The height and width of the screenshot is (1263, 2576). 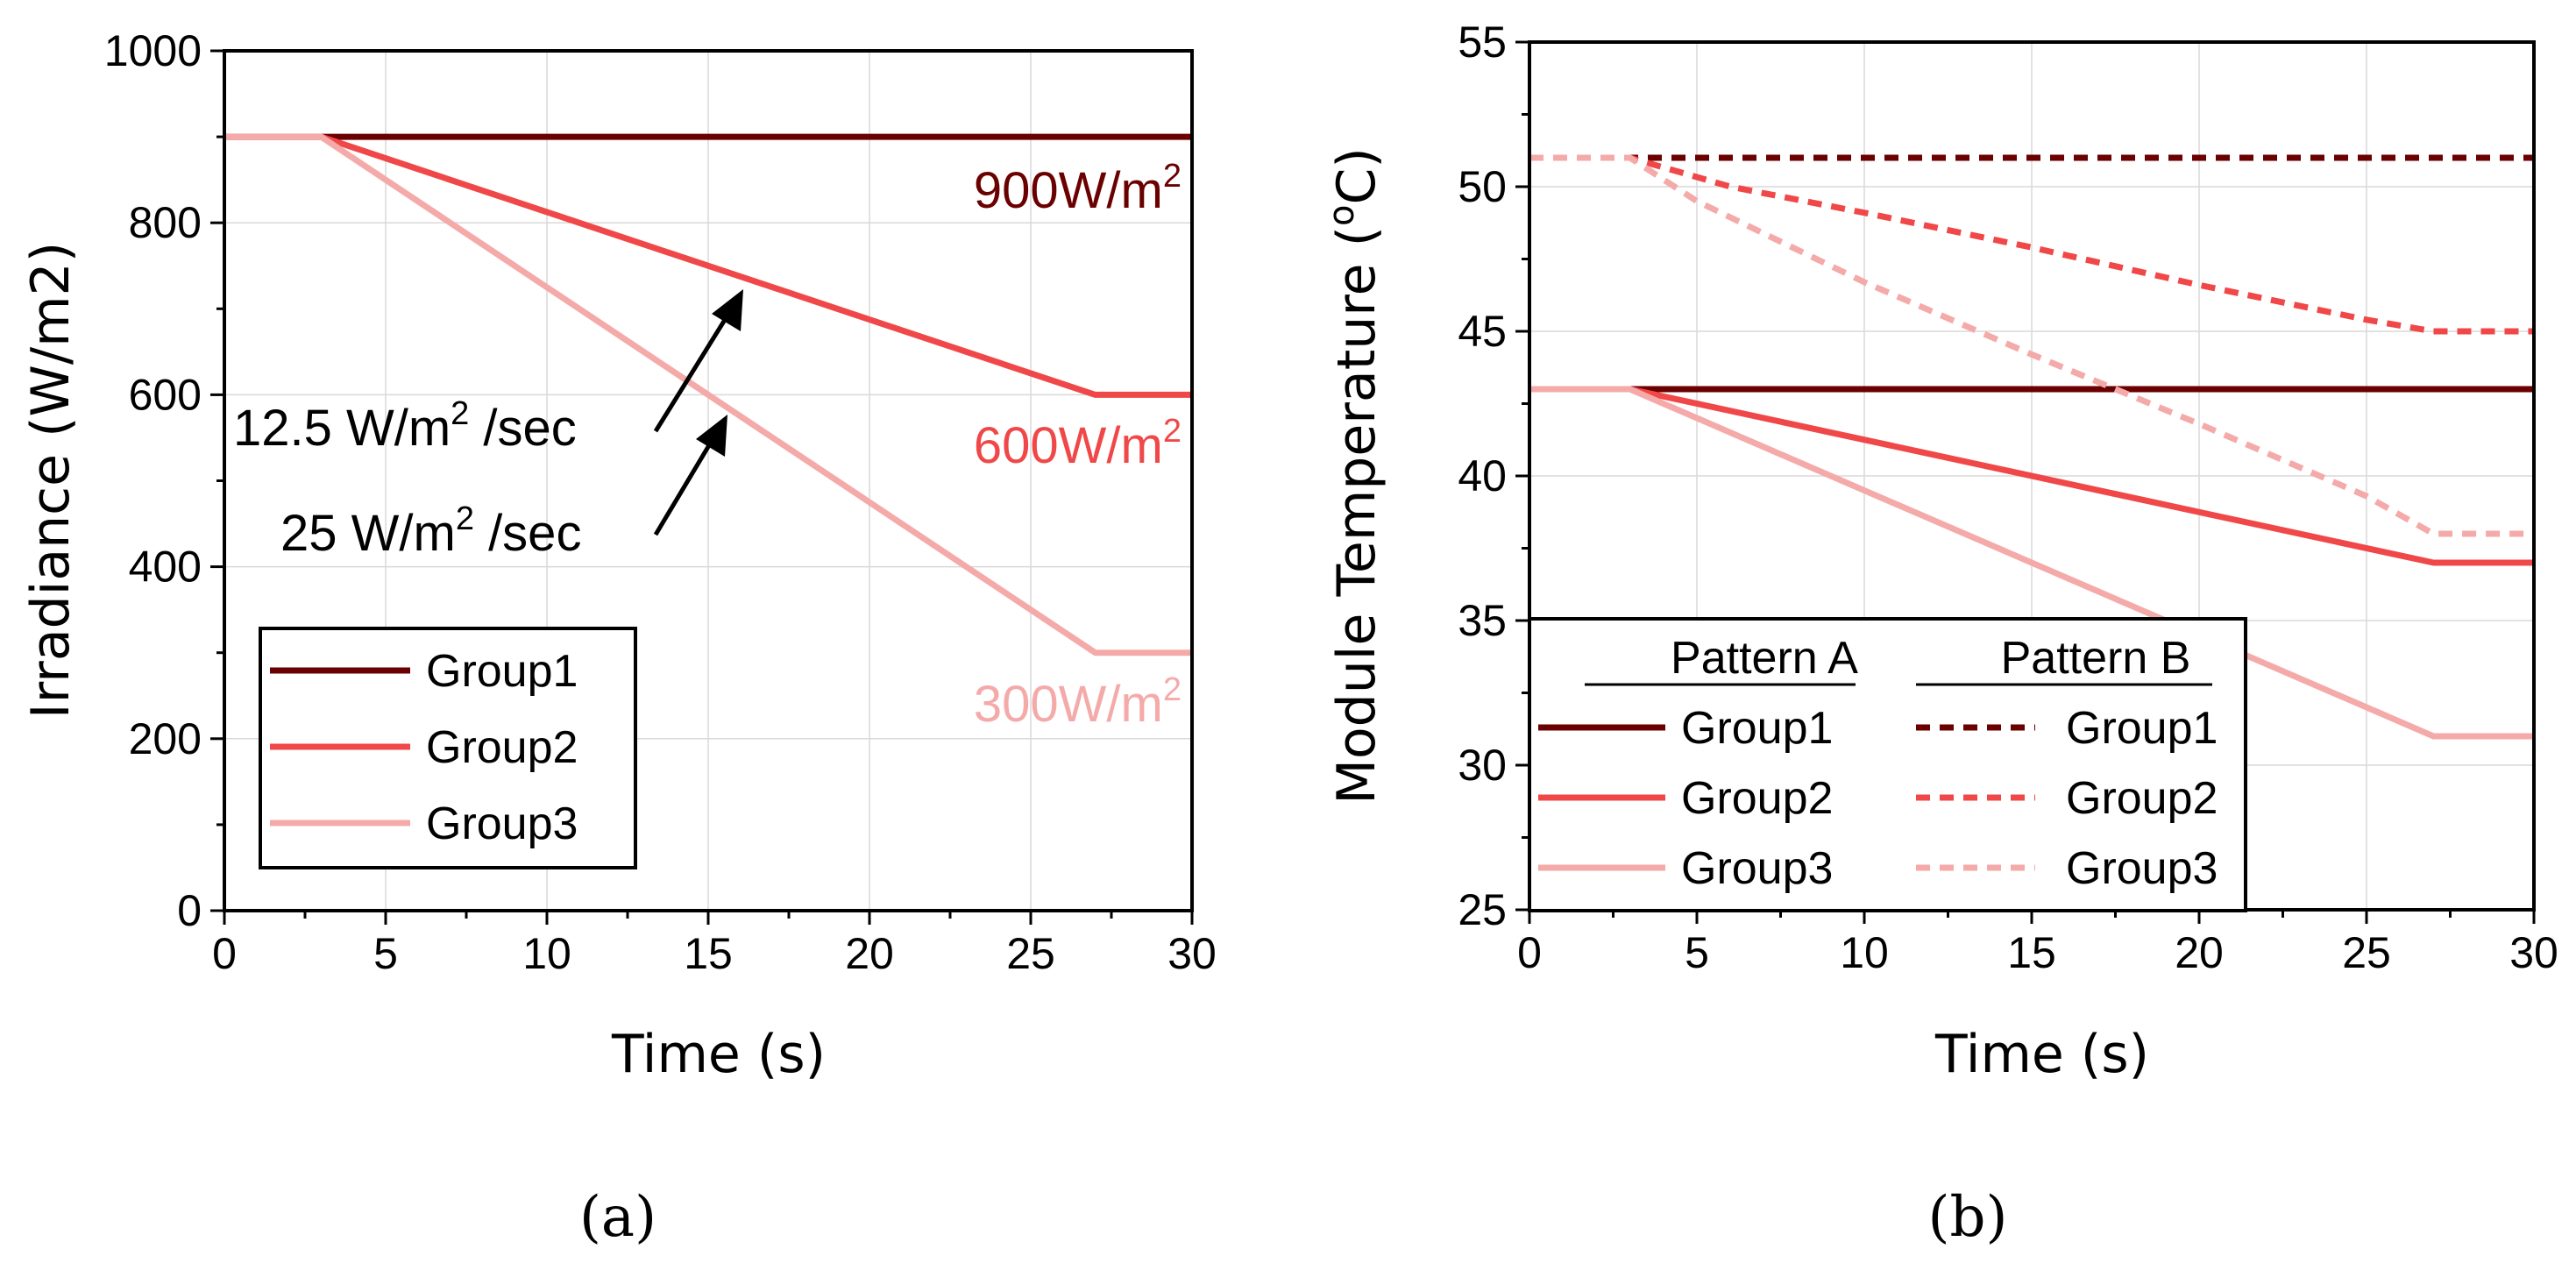 What do you see at coordinates (708, 953) in the screenshot?
I see `x-tick-label-a: 15` at bounding box center [708, 953].